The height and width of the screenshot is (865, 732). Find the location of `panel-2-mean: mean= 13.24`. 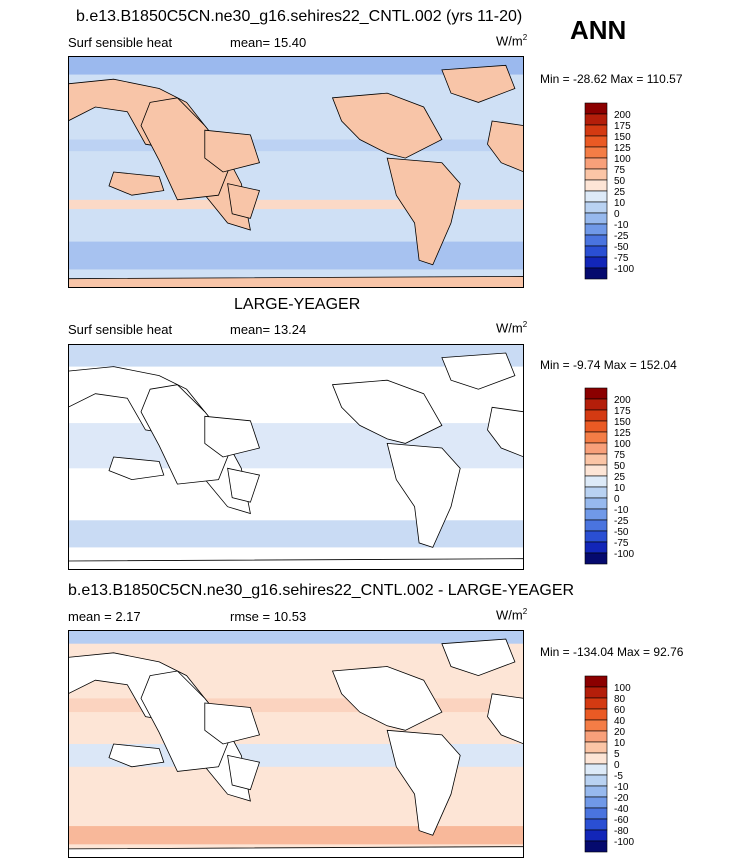

panel-2-mean: mean= 13.24 is located at coordinates (268, 329).